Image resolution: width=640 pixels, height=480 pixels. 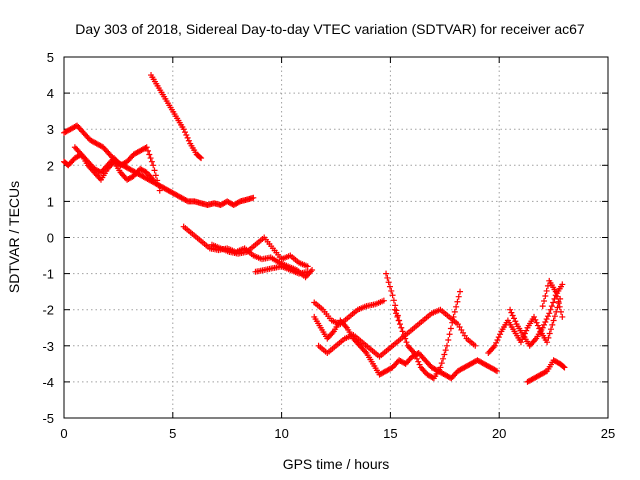 I want to click on series-track-c, so click(x=114, y=163).